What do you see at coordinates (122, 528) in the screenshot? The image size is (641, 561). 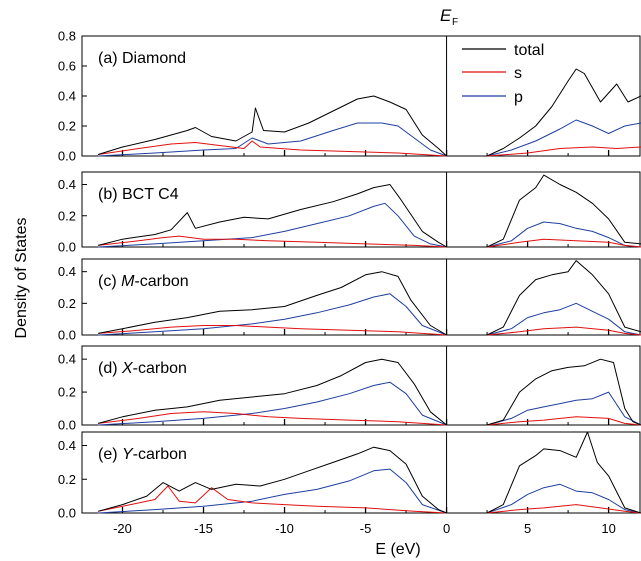 I see `x-tick-label: -20` at bounding box center [122, 528].